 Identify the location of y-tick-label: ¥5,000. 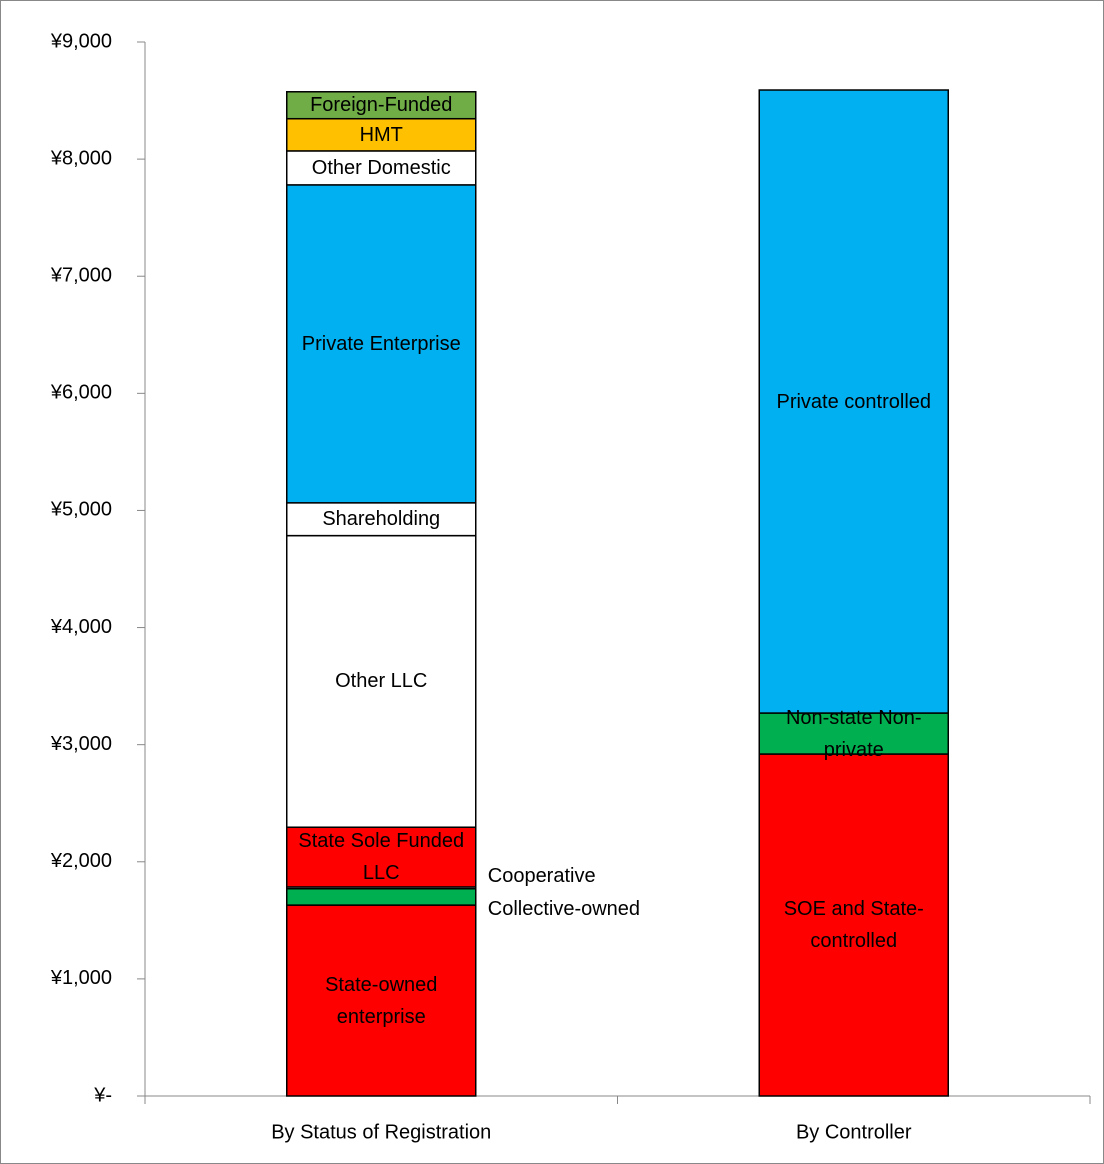
(81, 510).